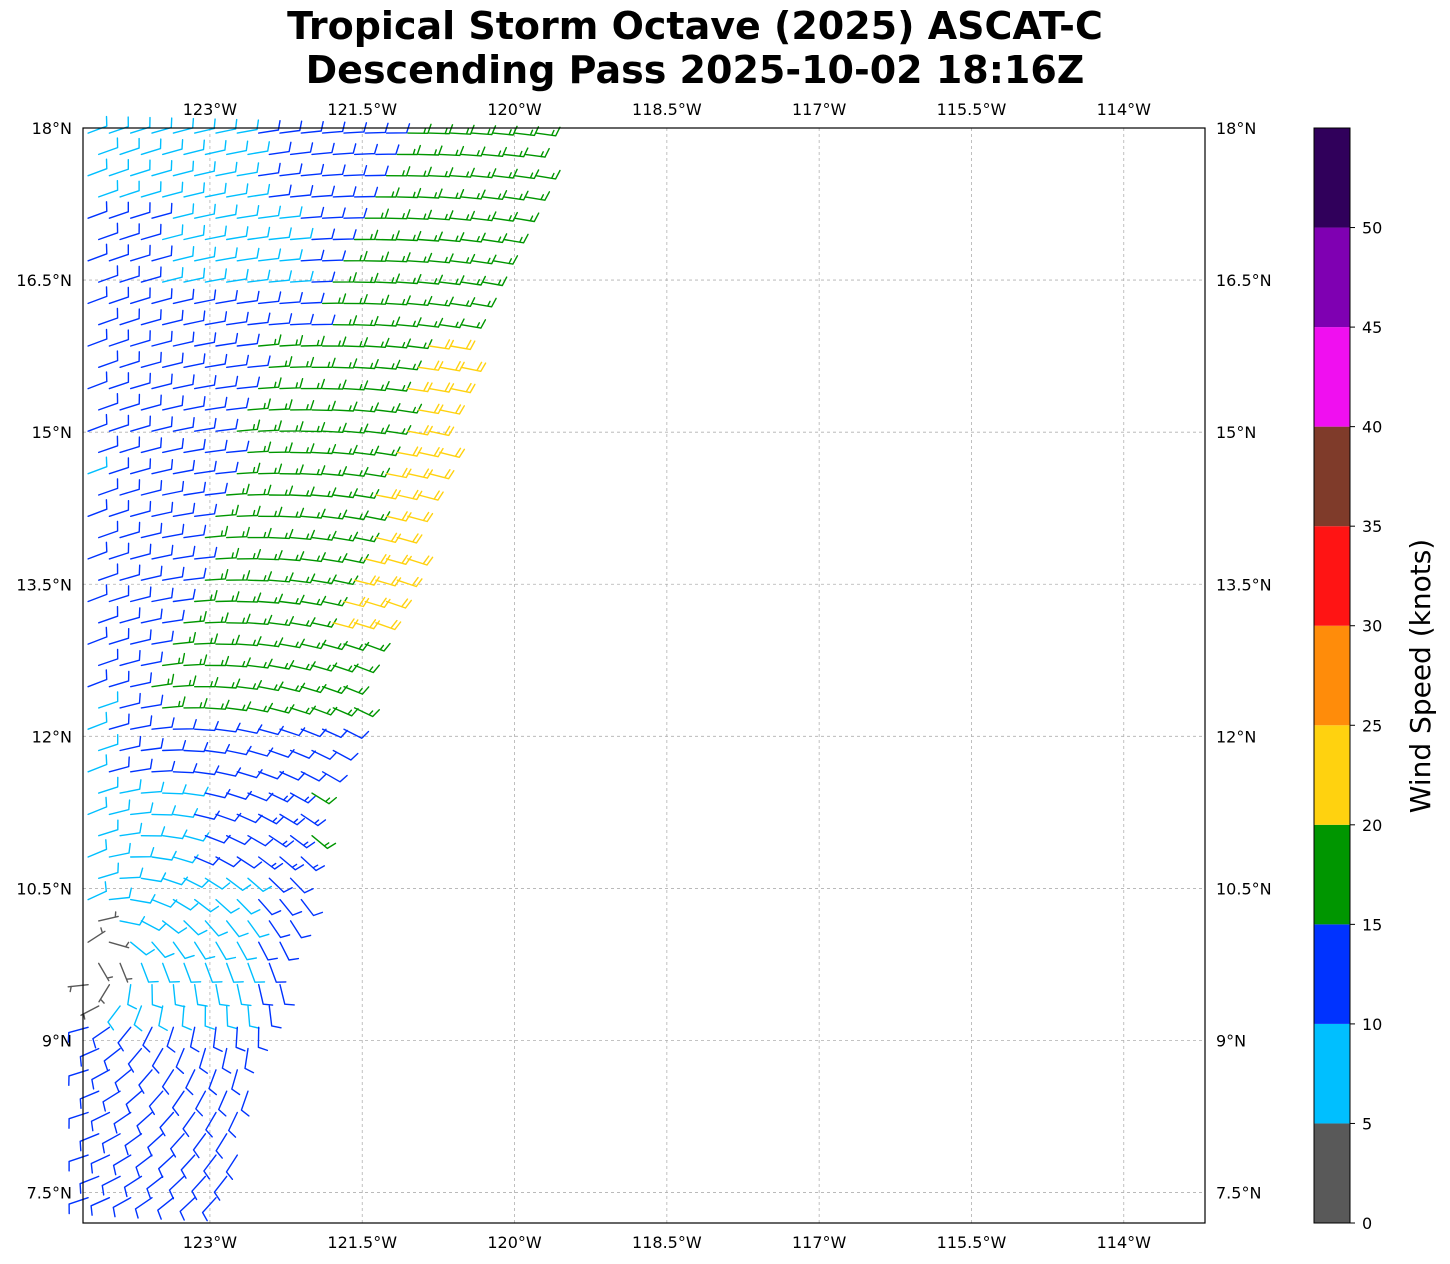 The image size is (1450, 1264). What do you see at coordinates (667, 1242) in the screenshot?
I see `lon-tick-label-bottom: 118.5°W` at bounding box center [667, 1242].